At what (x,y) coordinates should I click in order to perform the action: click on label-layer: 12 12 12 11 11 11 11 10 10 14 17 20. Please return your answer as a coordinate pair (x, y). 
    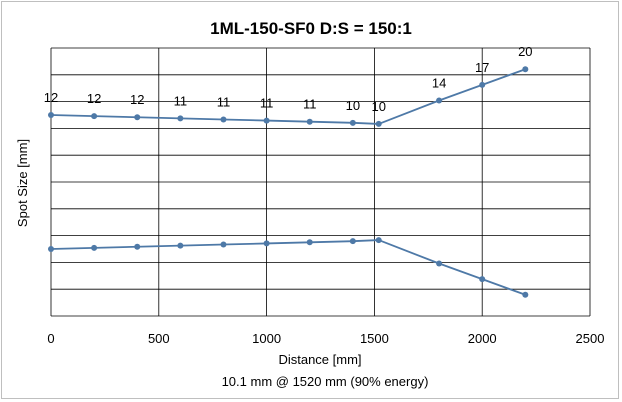
    Looking at the image, I should click on (288, 79).